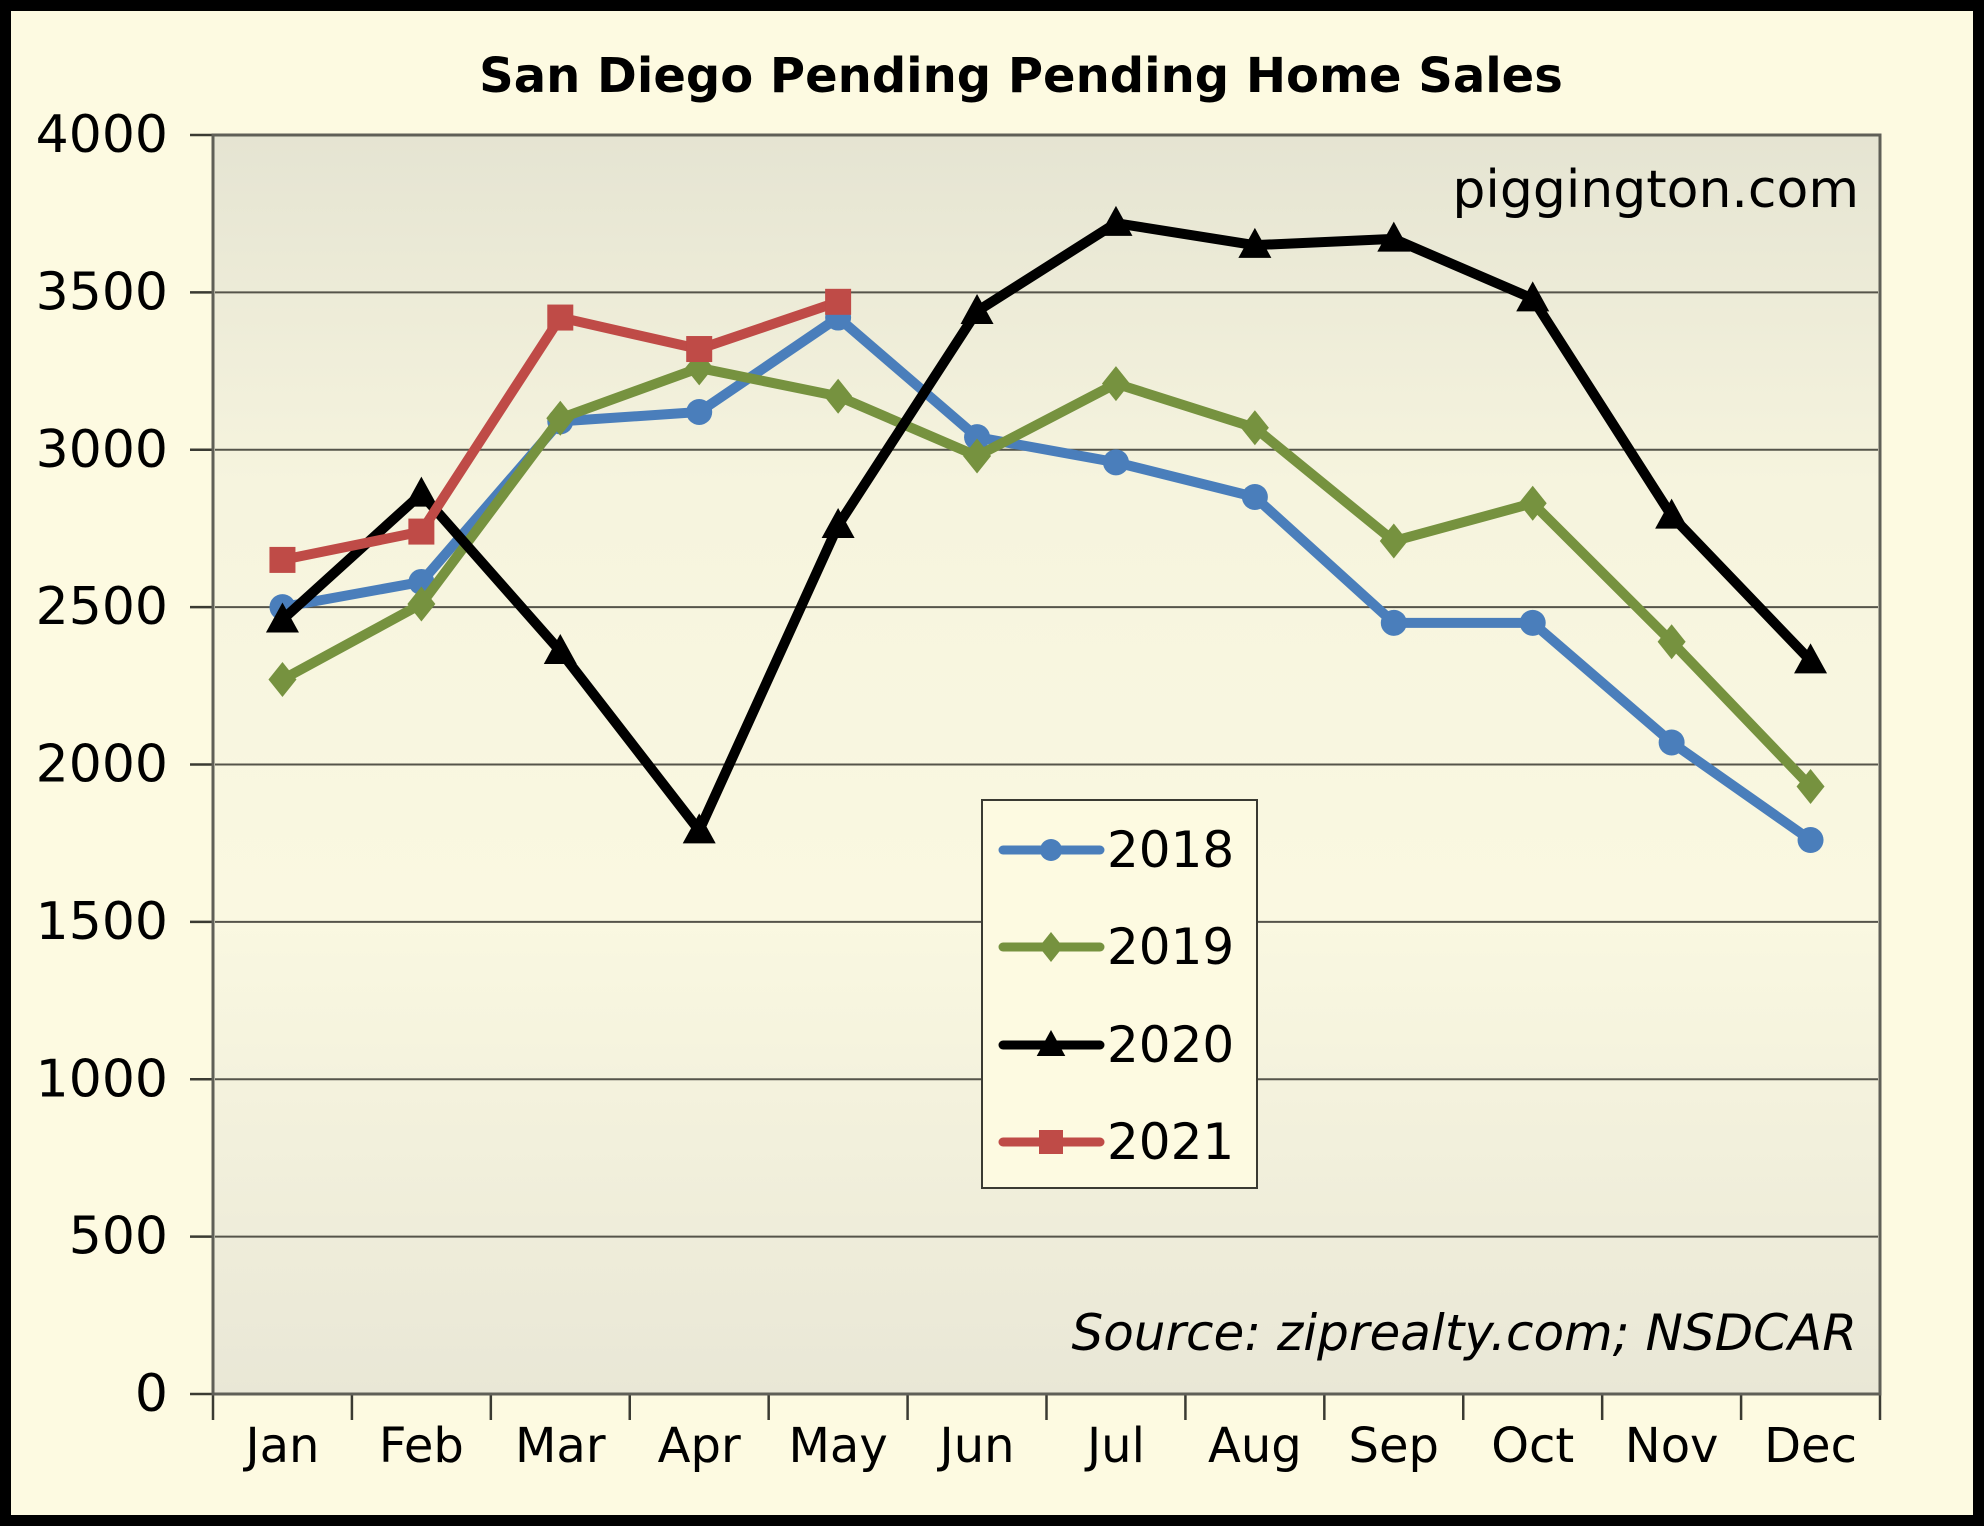  What do you see at coordinates (102, 607) in the screenshot?
I see `y-axis-label: 2500` at bounding box center [102, 607].